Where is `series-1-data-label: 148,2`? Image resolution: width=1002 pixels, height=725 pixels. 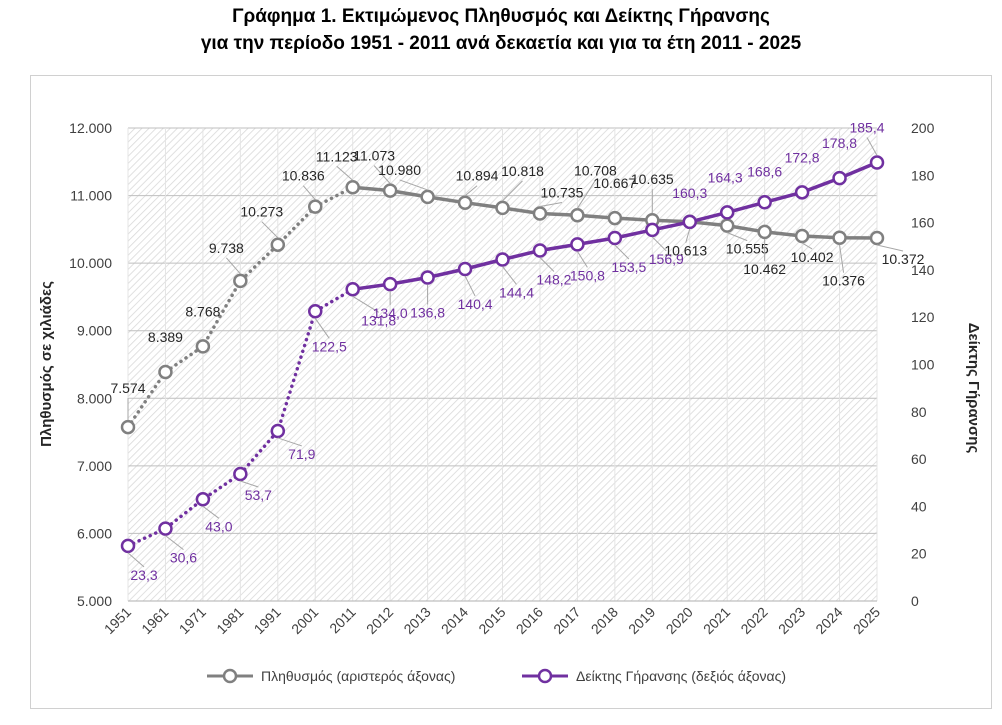 series-1-data-label: 148,2 is located at coordinates (553, 280).